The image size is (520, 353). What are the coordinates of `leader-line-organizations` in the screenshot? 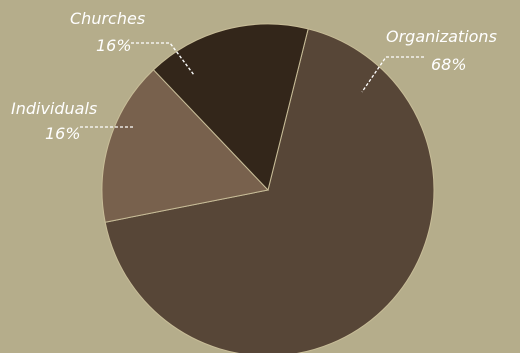 It's located at (392, 74).